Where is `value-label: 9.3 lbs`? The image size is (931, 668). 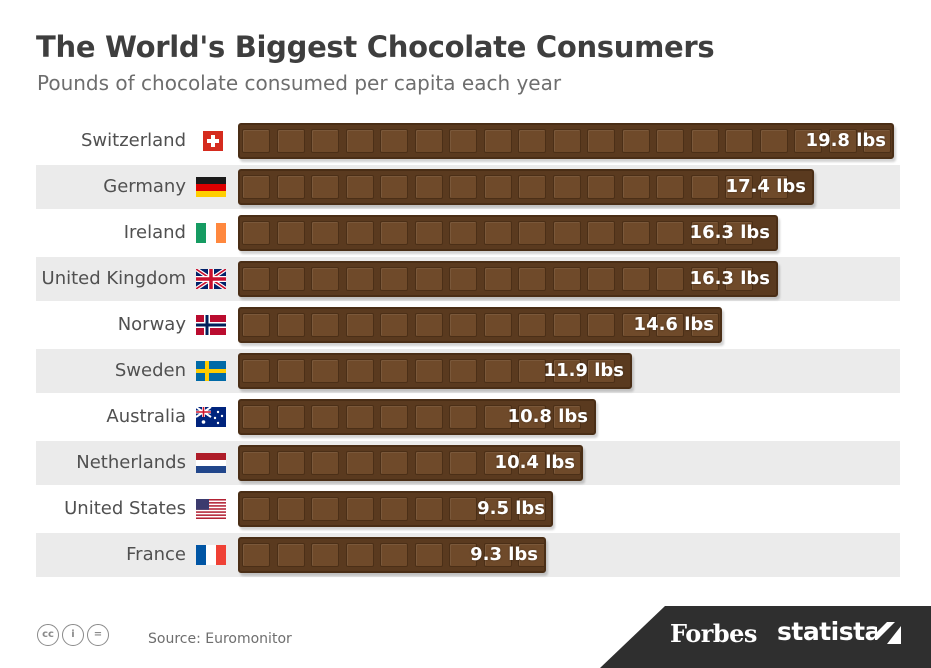 value-label: 9.3 lbs is located at coordinates (504, 554).